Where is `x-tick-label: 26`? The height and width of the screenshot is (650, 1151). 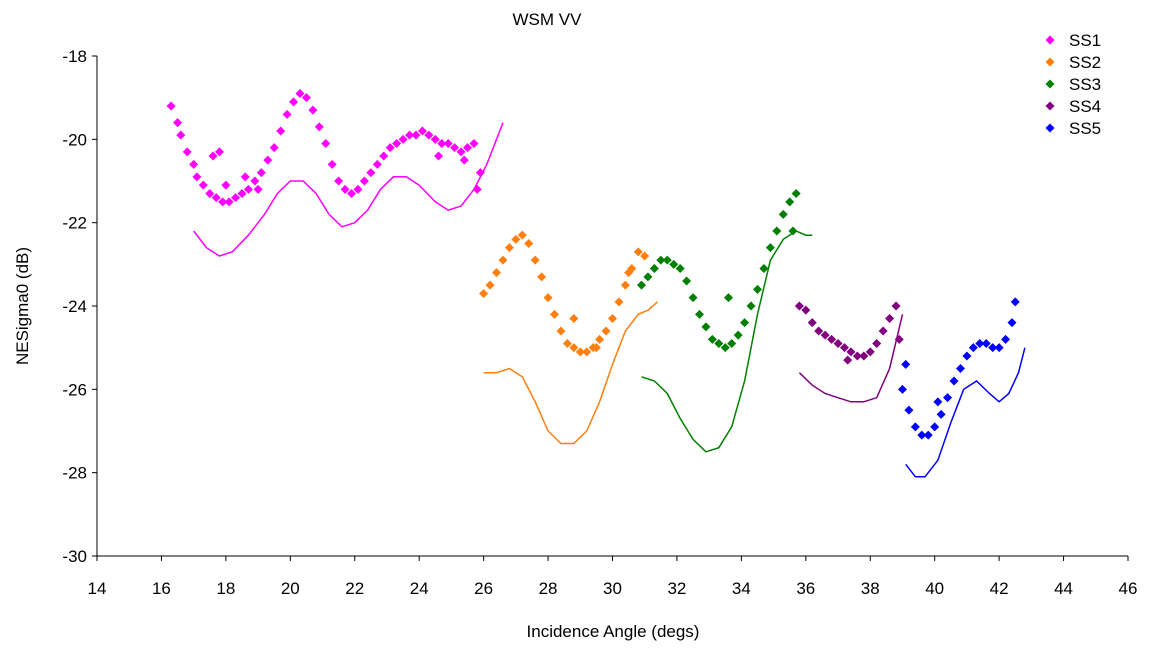
x-tick-label: 26 is located at coordinates (483, 588).